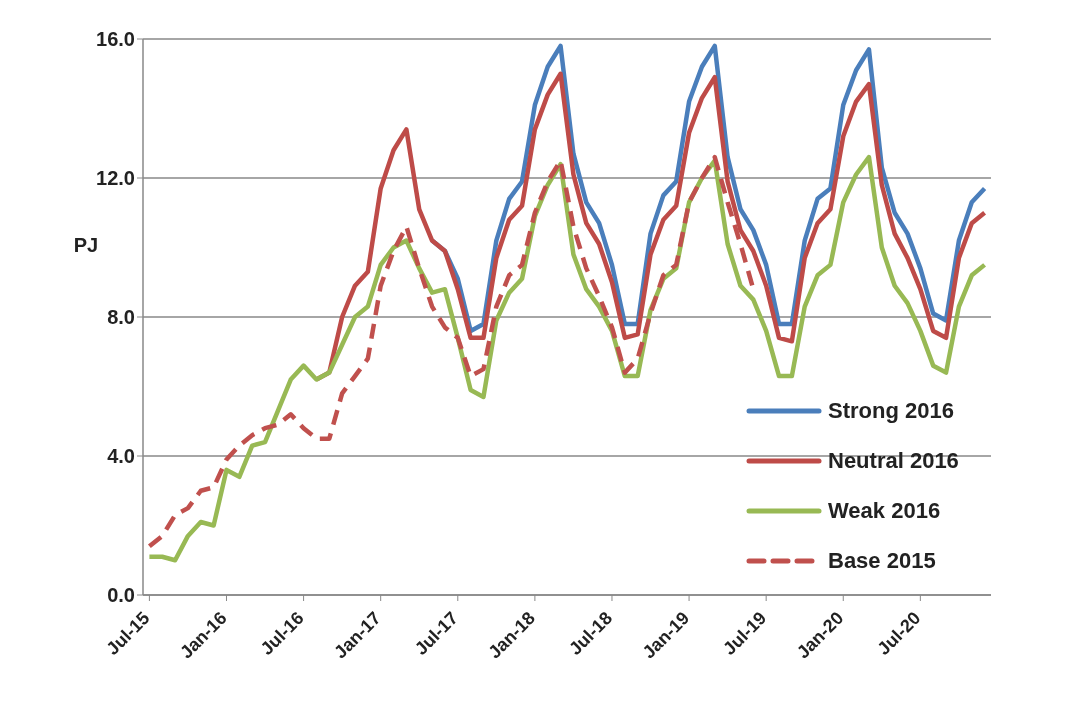 The height and width of the screenshot is (713, 1069). I want to click on y-tick-label: 8.0, so click(121, 317).